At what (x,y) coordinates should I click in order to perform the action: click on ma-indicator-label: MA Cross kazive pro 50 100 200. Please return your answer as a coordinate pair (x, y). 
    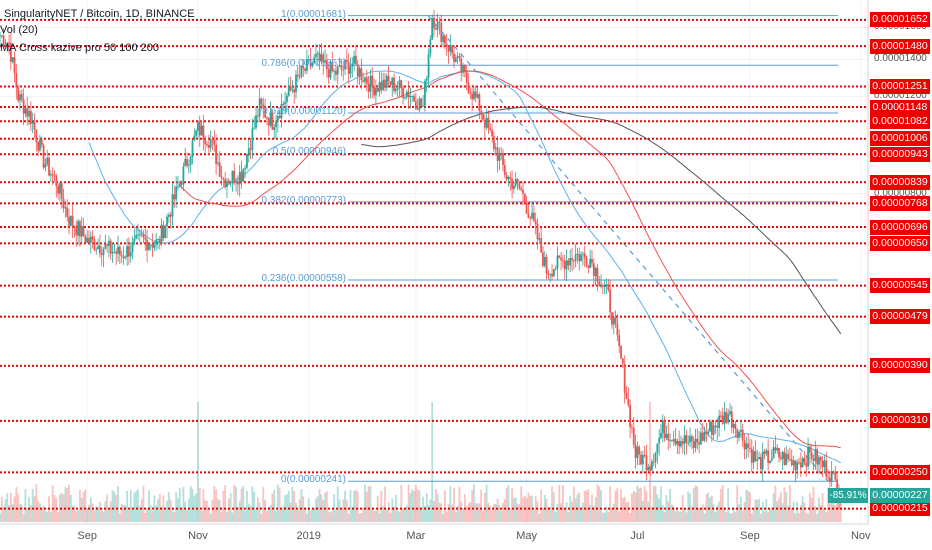
    Looking at the image, I should click on (79, 48).